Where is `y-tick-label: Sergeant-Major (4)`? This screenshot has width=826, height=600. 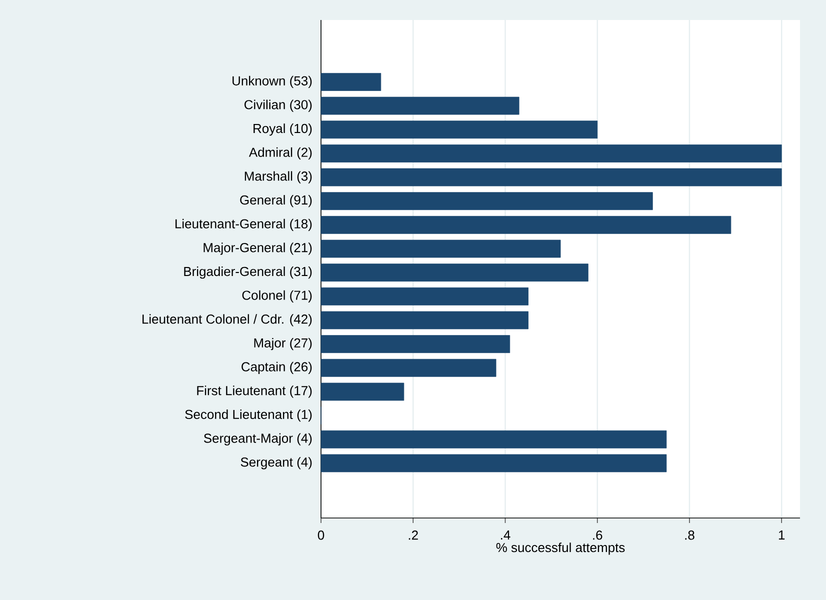
y-tick-label: Sergeant-Major (4) is located at coordinates (258, 439).